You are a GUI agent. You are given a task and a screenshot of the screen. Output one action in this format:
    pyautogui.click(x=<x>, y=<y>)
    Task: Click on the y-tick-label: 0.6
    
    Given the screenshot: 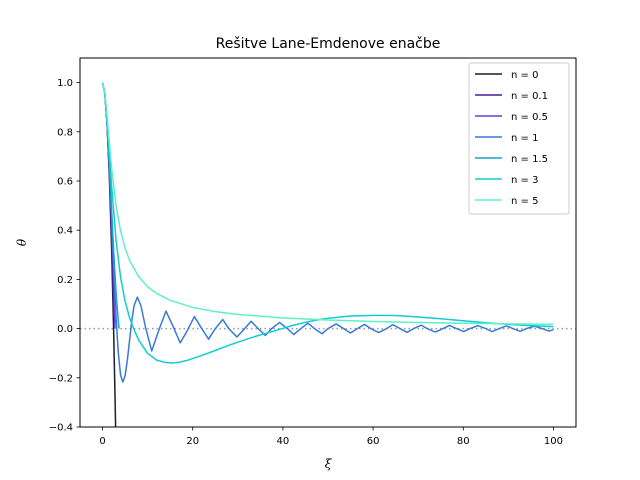 What is the action you would take?
    pyautogui.click(x=65, y=182)
    